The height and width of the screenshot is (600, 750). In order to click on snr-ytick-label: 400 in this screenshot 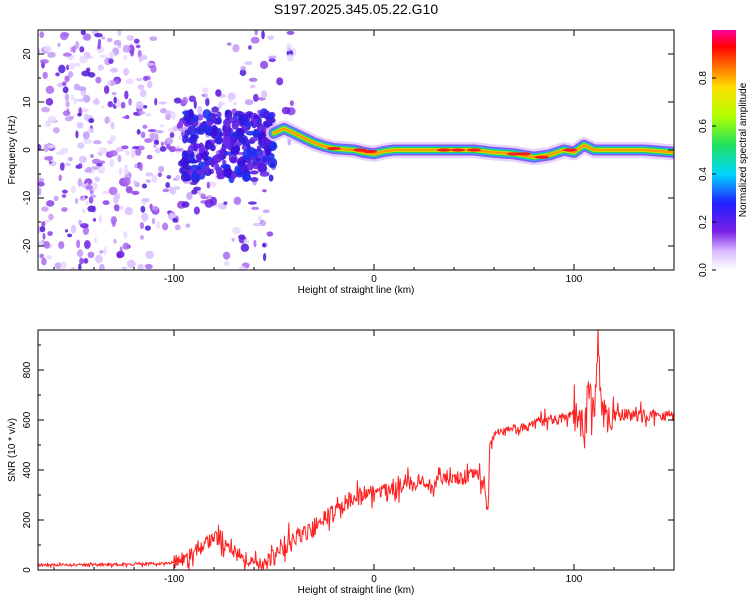, I will do `click(27, 469)`.